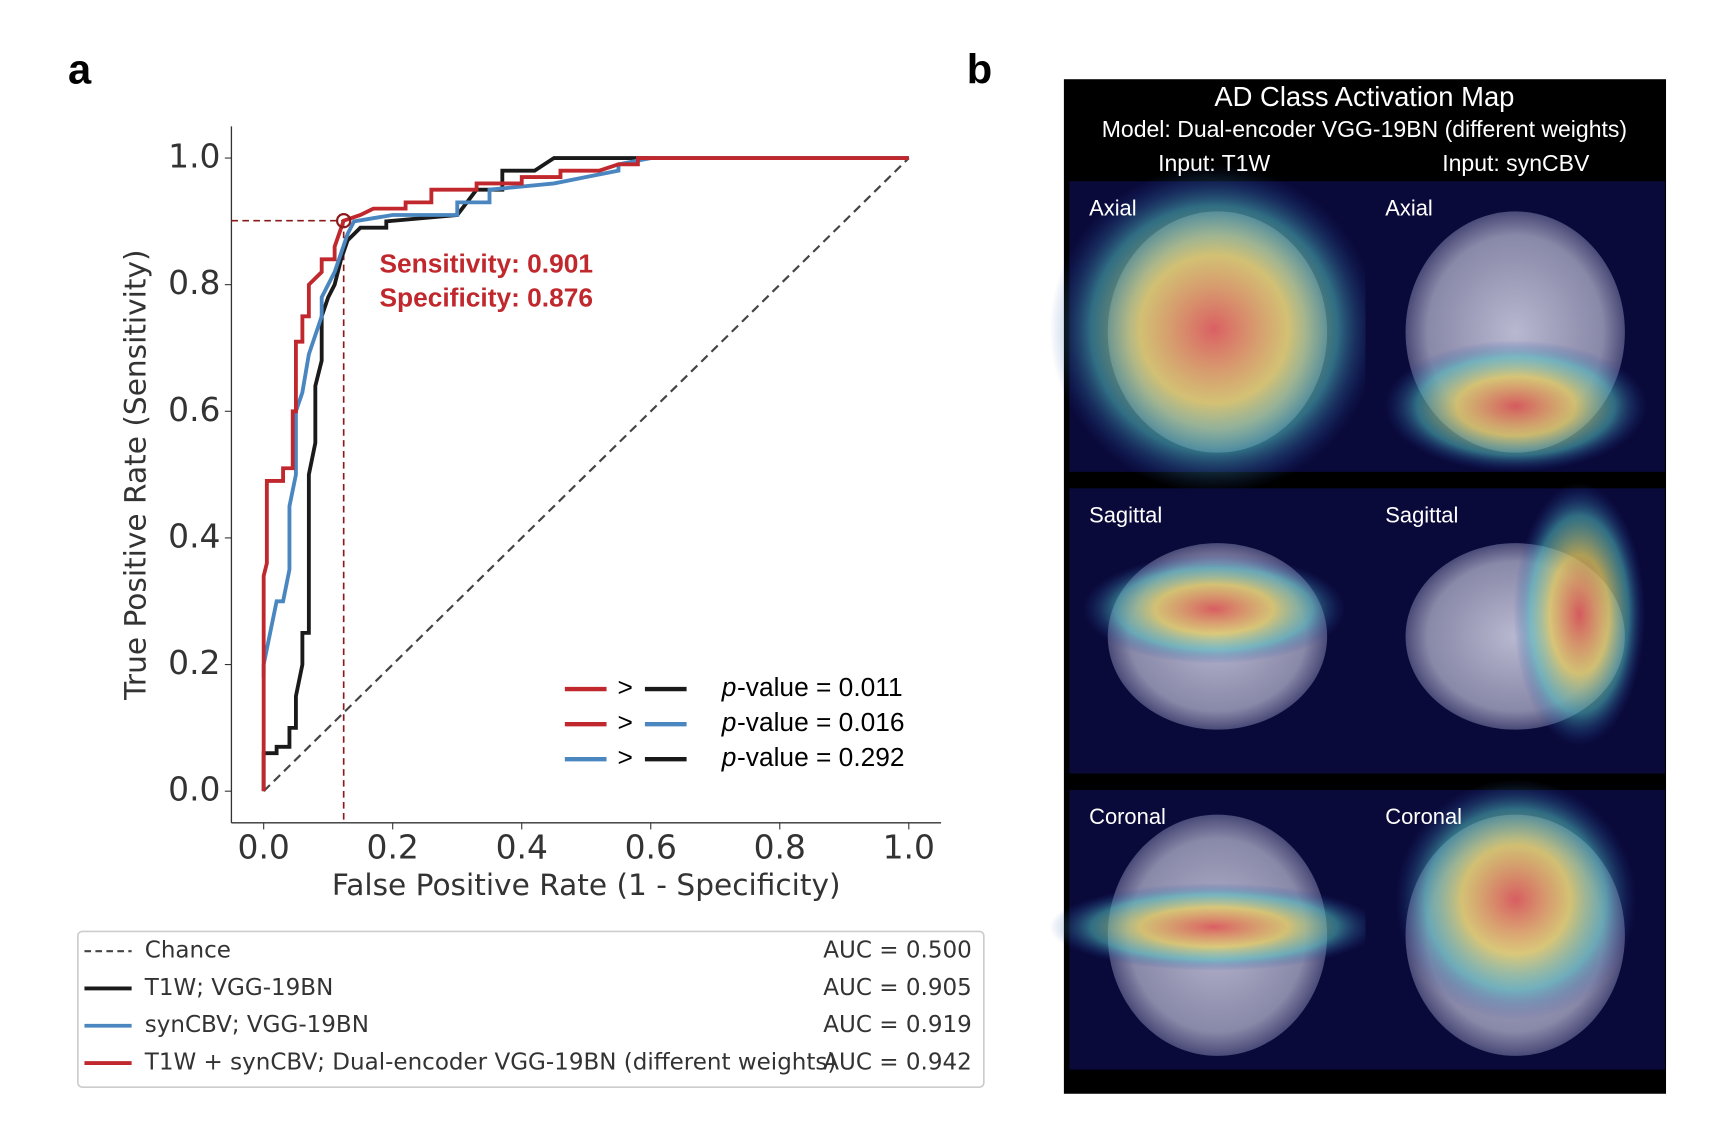  Describe the element at coordinates (897, 1025) in the screenshot. I see `legend-auc: AUC = 0.919` at that location.